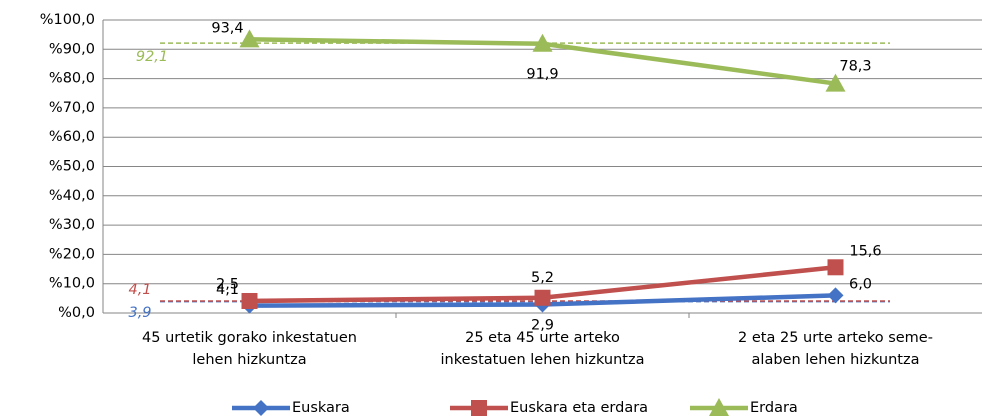  What do you see at coordinates (542, 338) in the screenshot?
I see `x-tick-label: 25 eta 45 urte arteko` at bounding box center [542, 338].